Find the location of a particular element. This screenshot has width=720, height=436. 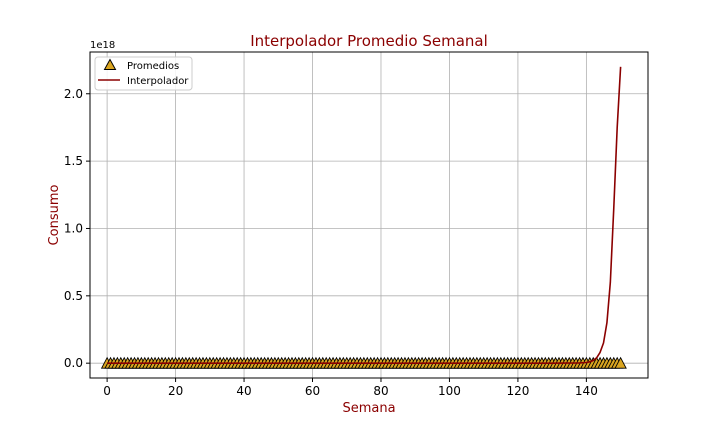

promedios-point is located at coordinates (620, 362).